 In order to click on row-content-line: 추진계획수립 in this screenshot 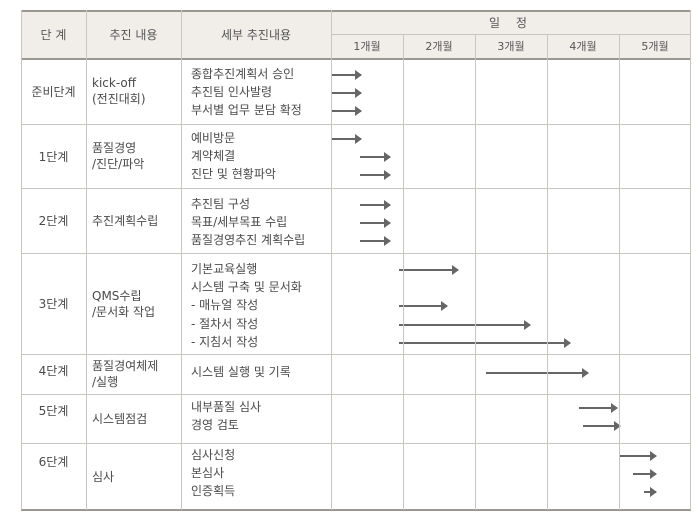, I will do `click(125, 220)`.